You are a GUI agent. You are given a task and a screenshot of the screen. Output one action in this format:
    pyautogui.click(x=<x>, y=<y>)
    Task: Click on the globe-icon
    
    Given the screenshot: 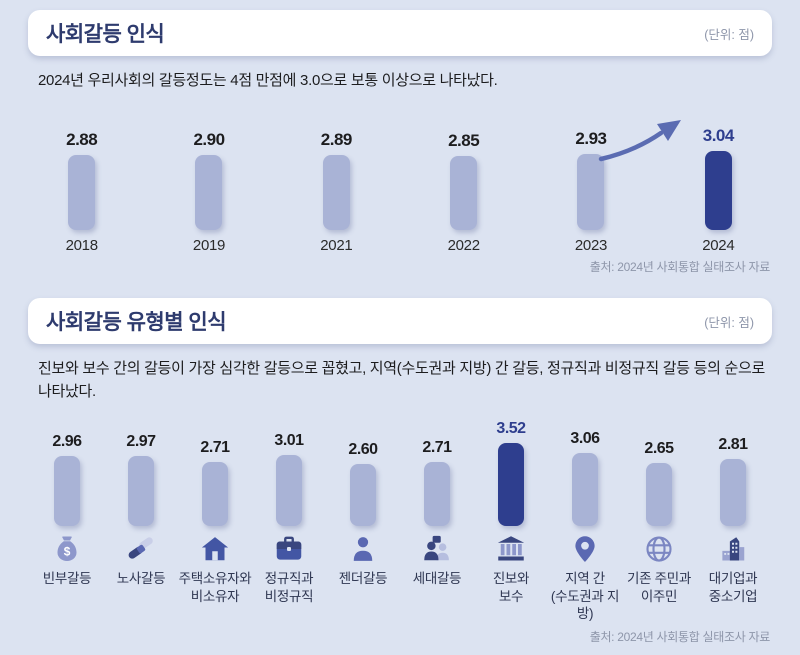 What is the action you would take?
    pyautogui.click(x=659, y=549)
    